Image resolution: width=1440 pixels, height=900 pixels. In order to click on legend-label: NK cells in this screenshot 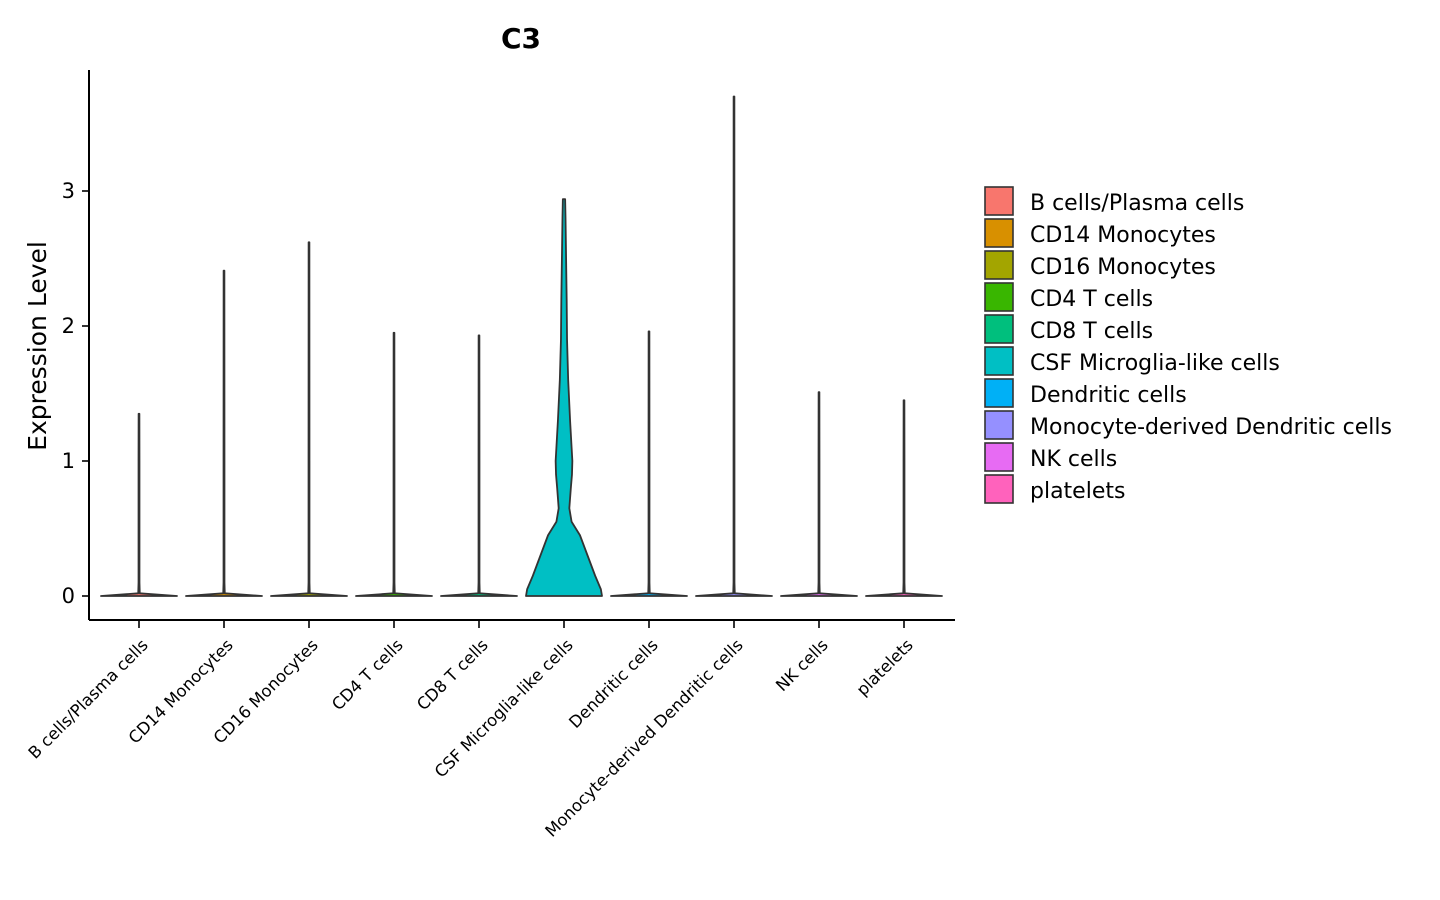, I will do `click(1073, 459)`.